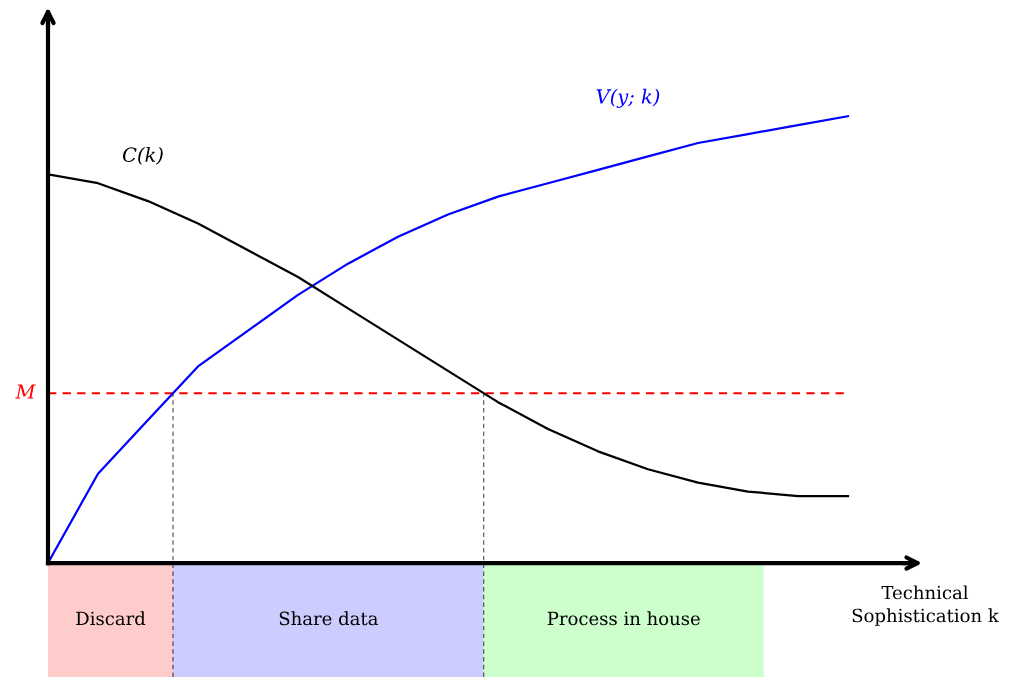 This screenshot has width=1029, height=677. I want to click on text: Discard, so click(111, 618).